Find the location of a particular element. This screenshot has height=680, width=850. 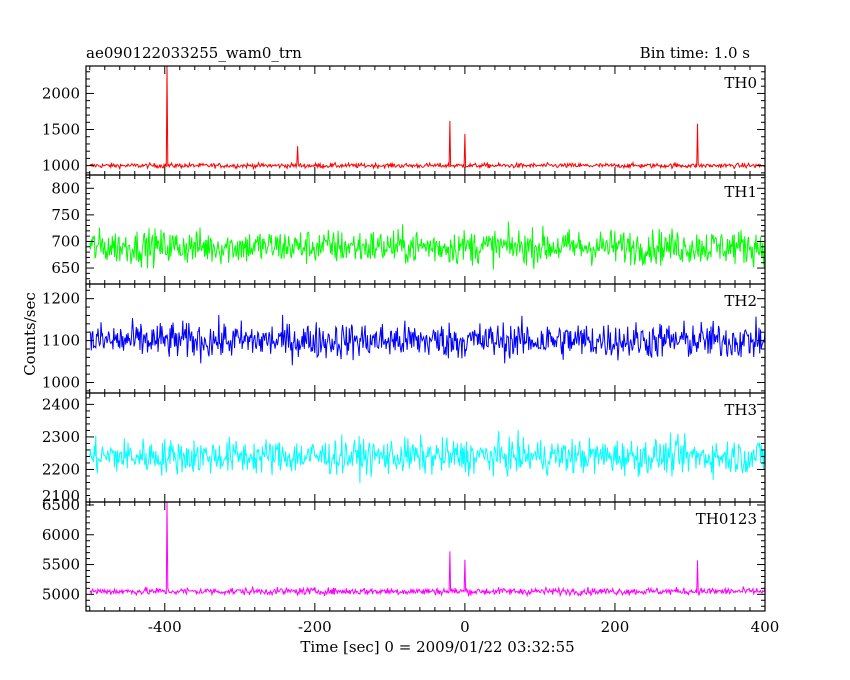

series-th0123 is located at coordinates (427, 550).